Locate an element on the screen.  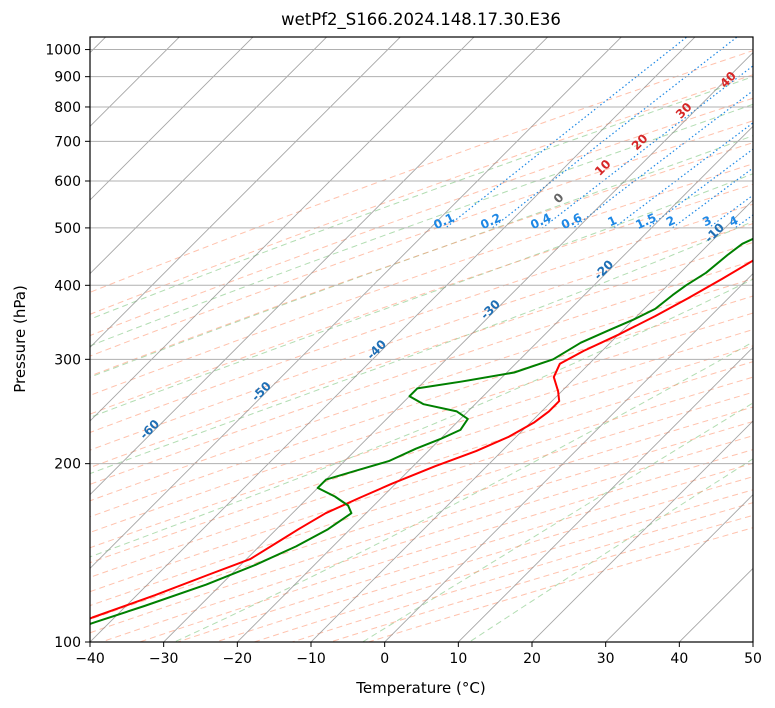
x-tick-label: −20 is located at coordinates (238, 659).